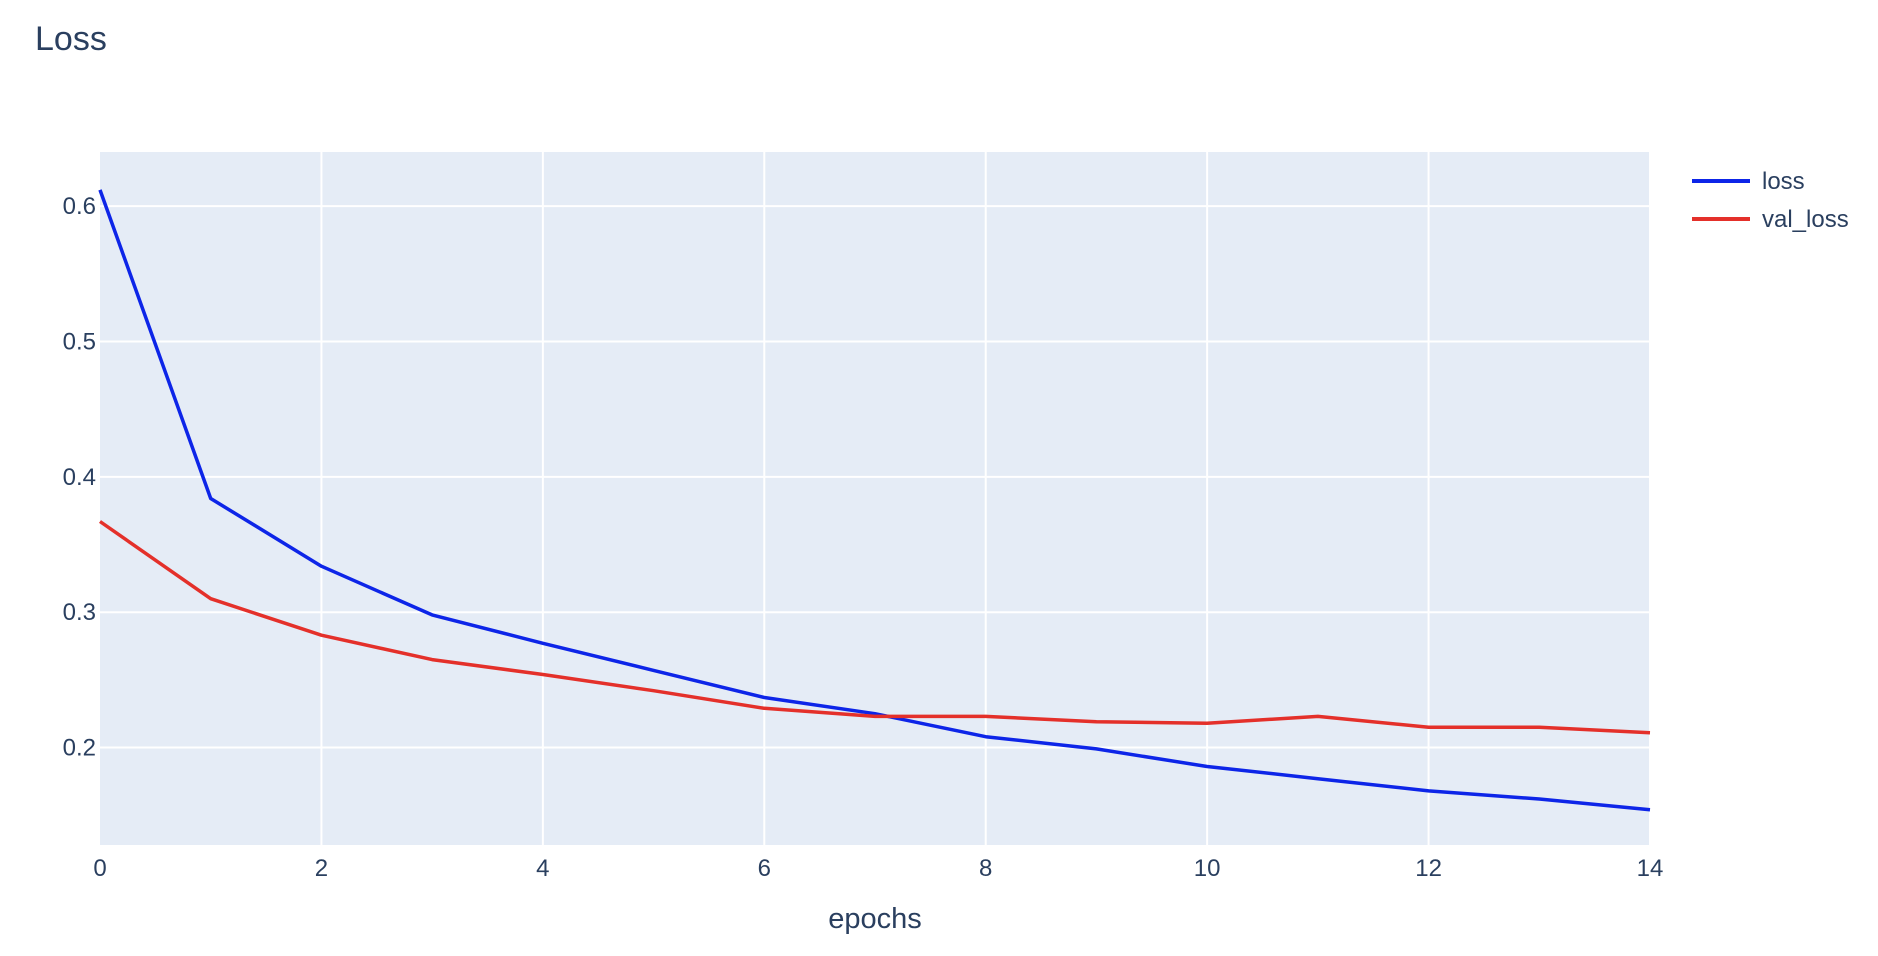 This screenshot has width=1878, height=956. Describe the element at coordinates (321, 868) in the screenshot. I see `x-tick-label: 2` at that location.